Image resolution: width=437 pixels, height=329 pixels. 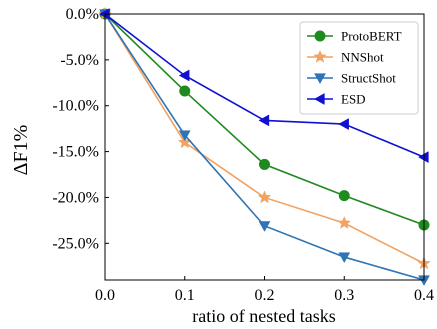 What do you see at coordinates (336, 99) in the screenshot?
I see `legend-item-esd: ESD` at bounding box center [336, 99].